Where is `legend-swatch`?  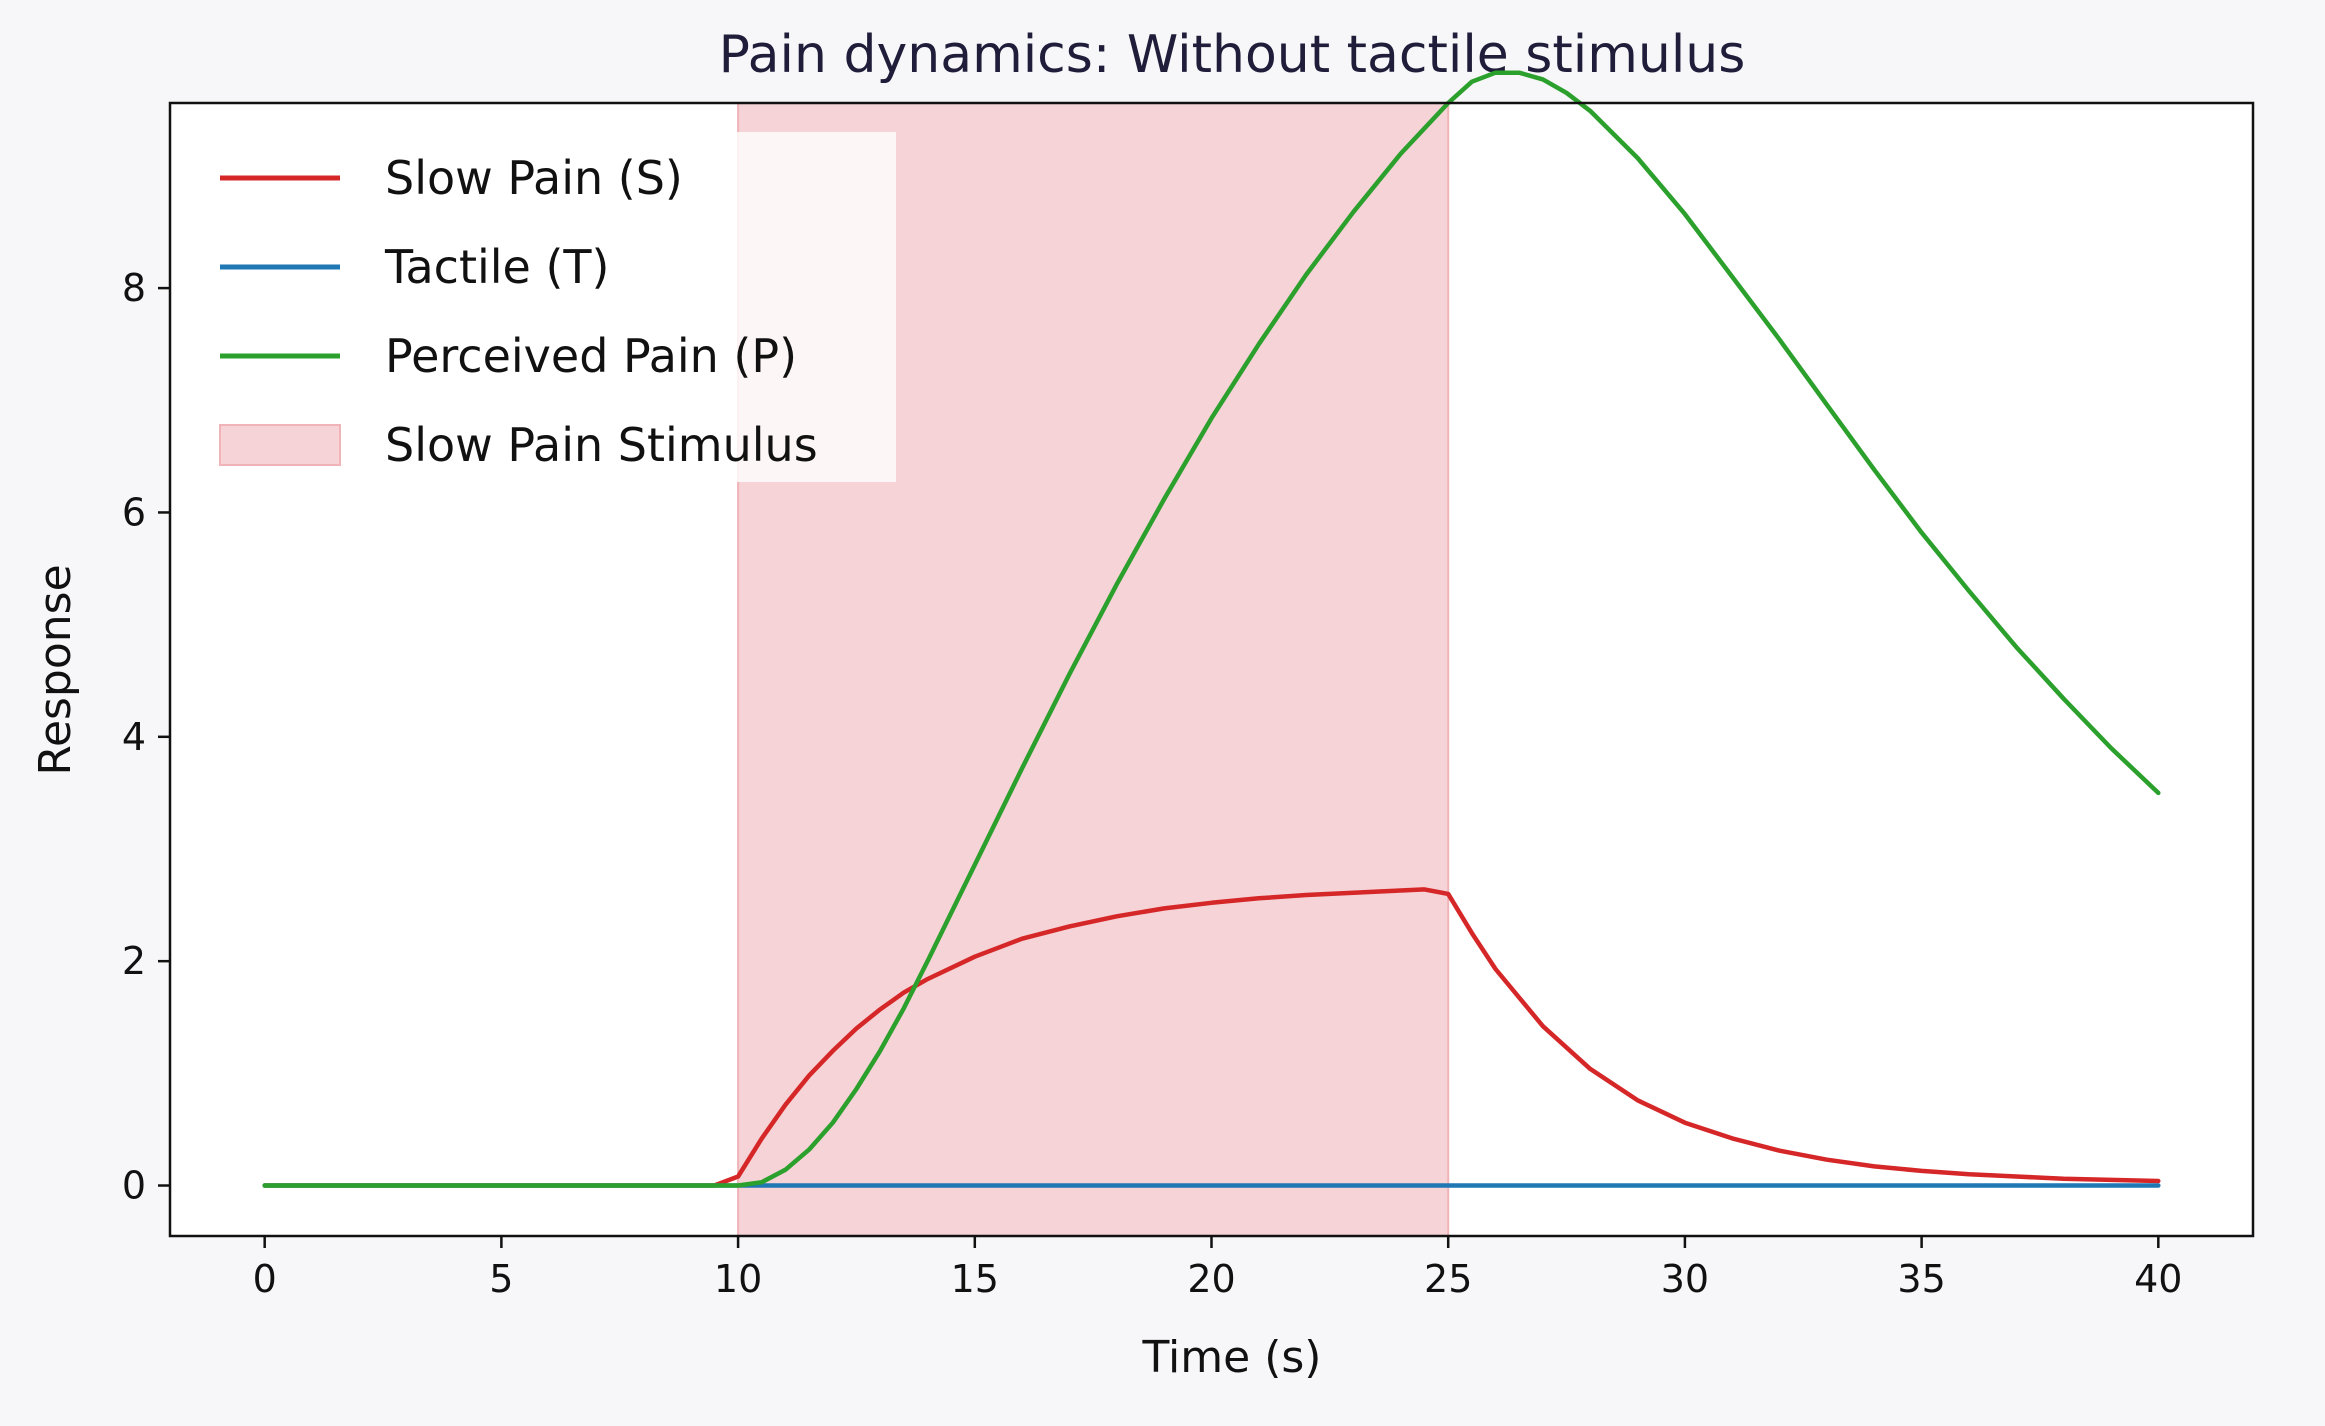
legend-swatch is located at coordinates (280, 445).